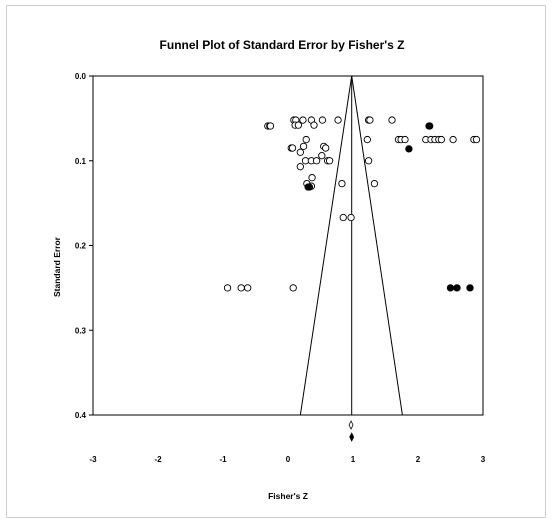 The image size is (553, 524). What do you see at coordinates (57, 266) in the screenshot?
I see `y-axis-label: Standard Error` at bounding box center [57, 266].